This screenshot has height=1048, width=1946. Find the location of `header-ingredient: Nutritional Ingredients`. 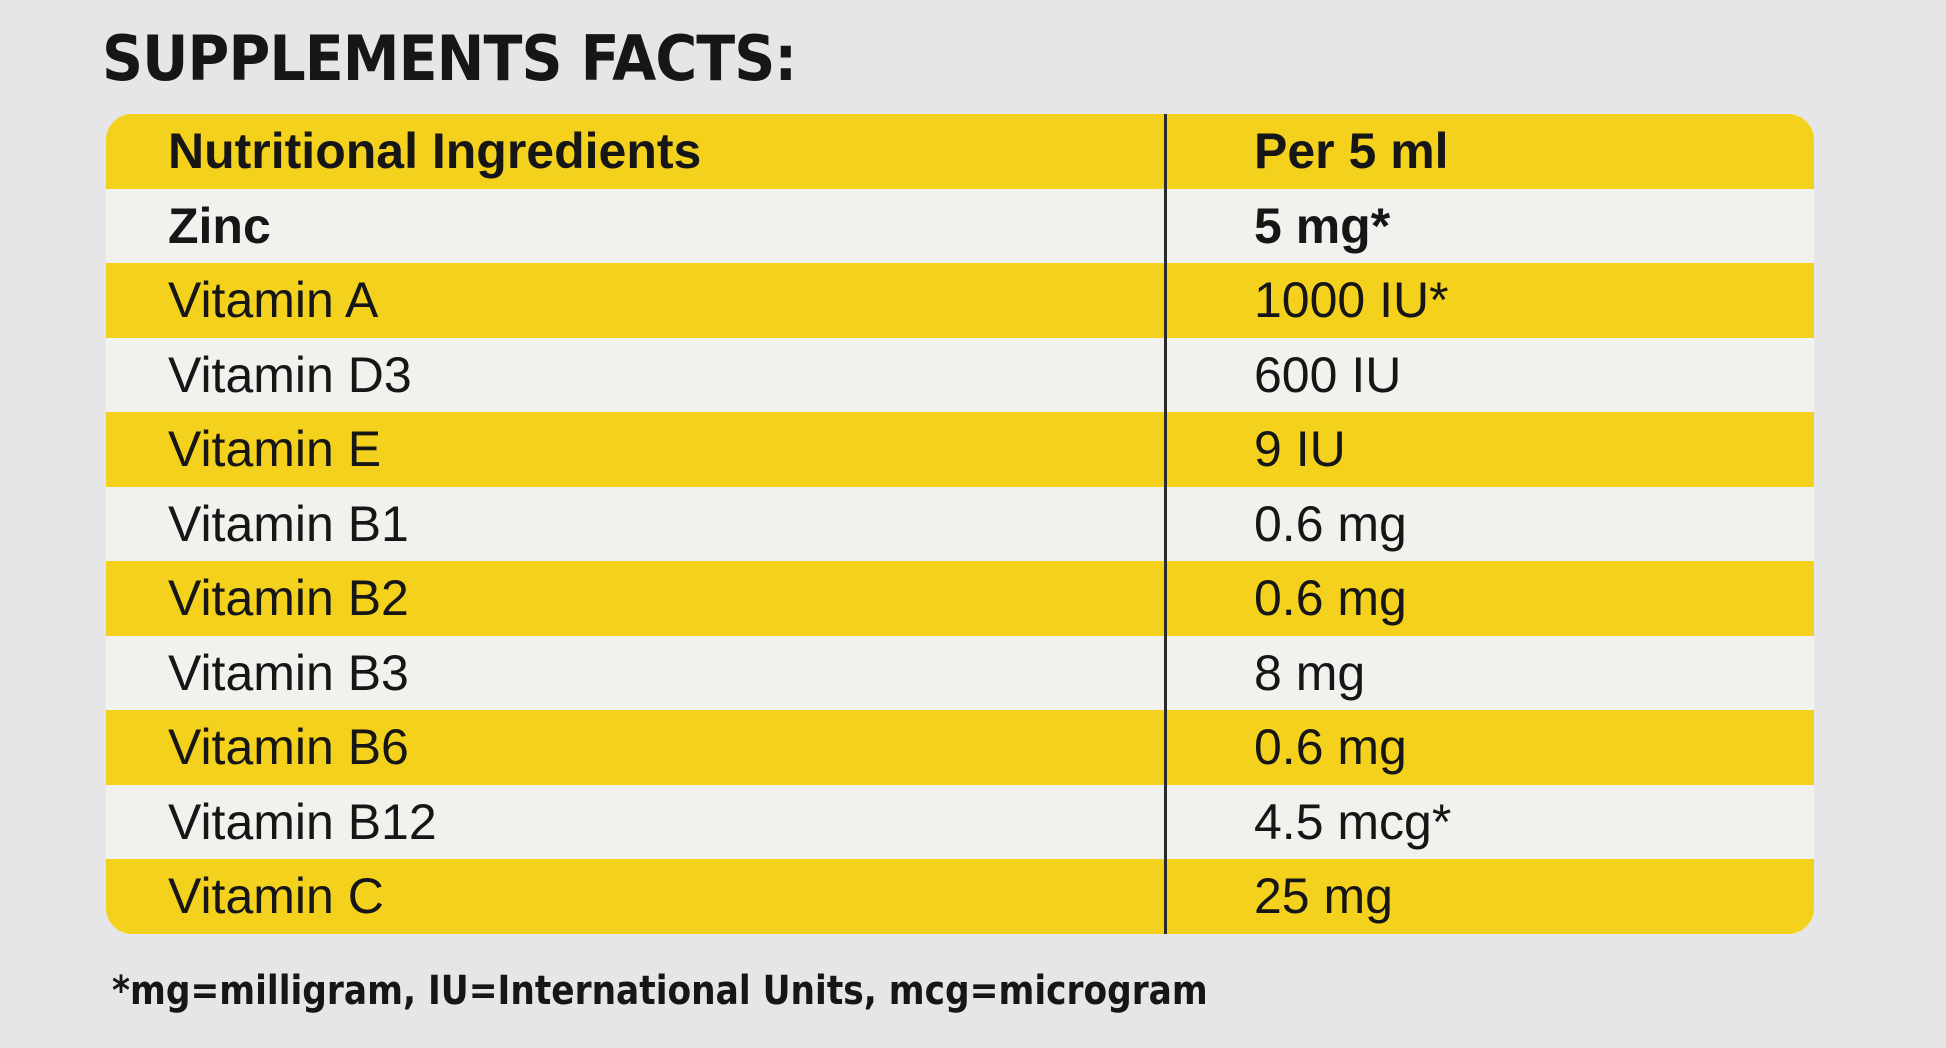

header-ingredient: Nutritional Ingredients is located at coordinates (435, 151).